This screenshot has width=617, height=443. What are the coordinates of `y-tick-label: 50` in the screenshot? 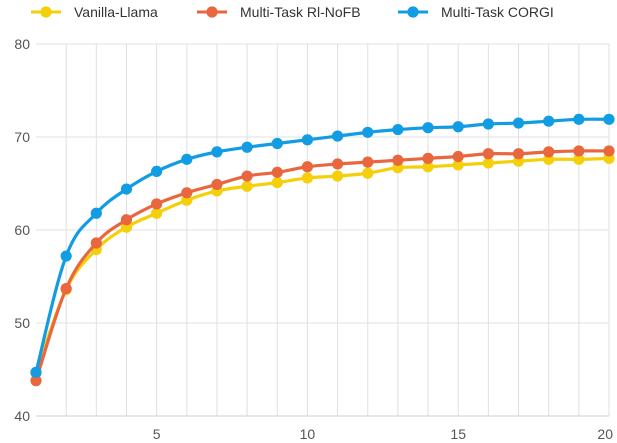 It's located at (22, 323).